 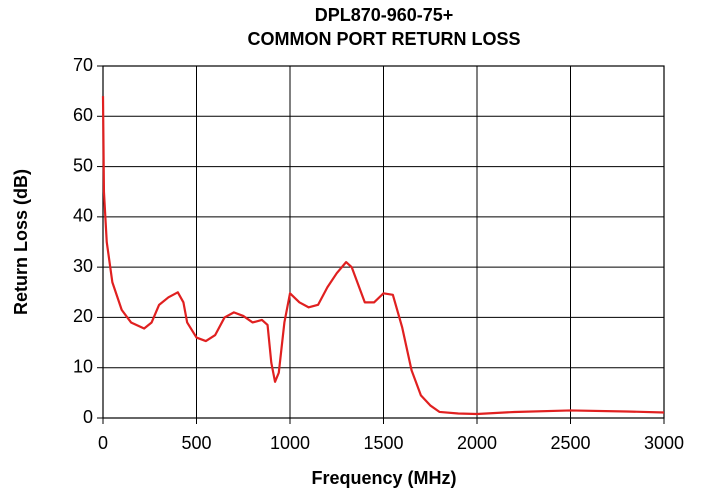 What do you see at coordinates (83, 115) in the screenshot?
I see `y-tick-label: 60` at bounding box center [83, 115].